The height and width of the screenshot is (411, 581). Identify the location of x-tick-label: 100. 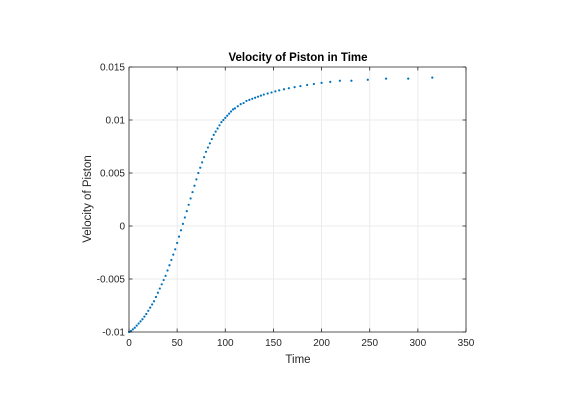
(225, 343).